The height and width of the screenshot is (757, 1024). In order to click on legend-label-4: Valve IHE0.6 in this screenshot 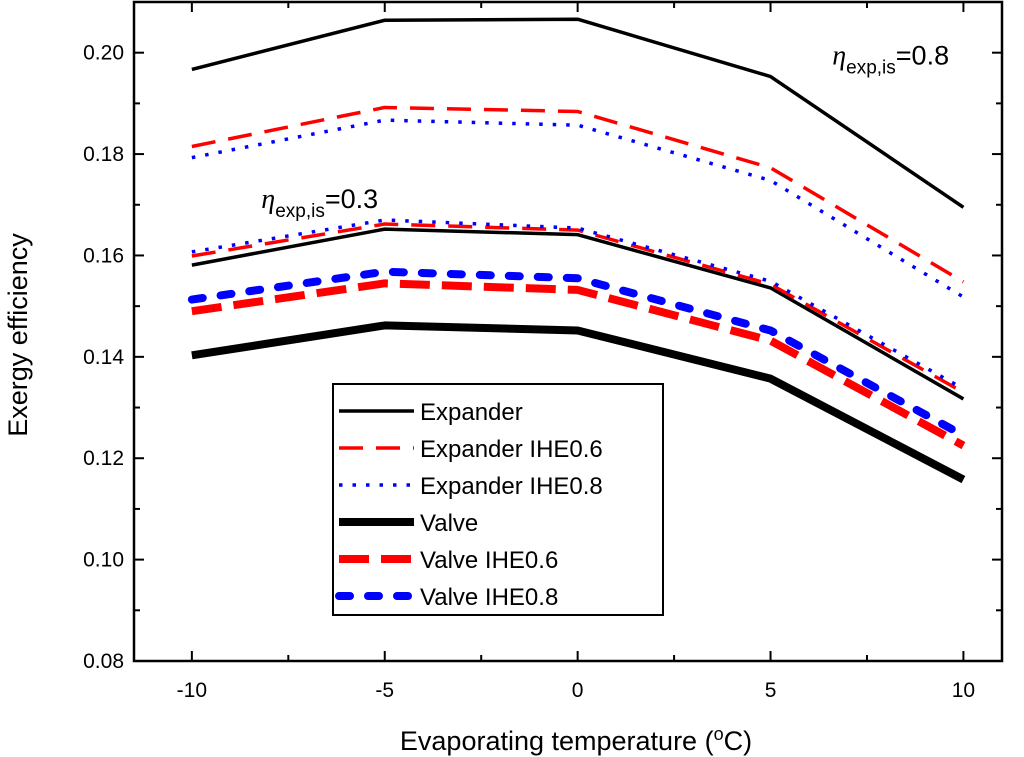, I will do `click(489, 560)`.